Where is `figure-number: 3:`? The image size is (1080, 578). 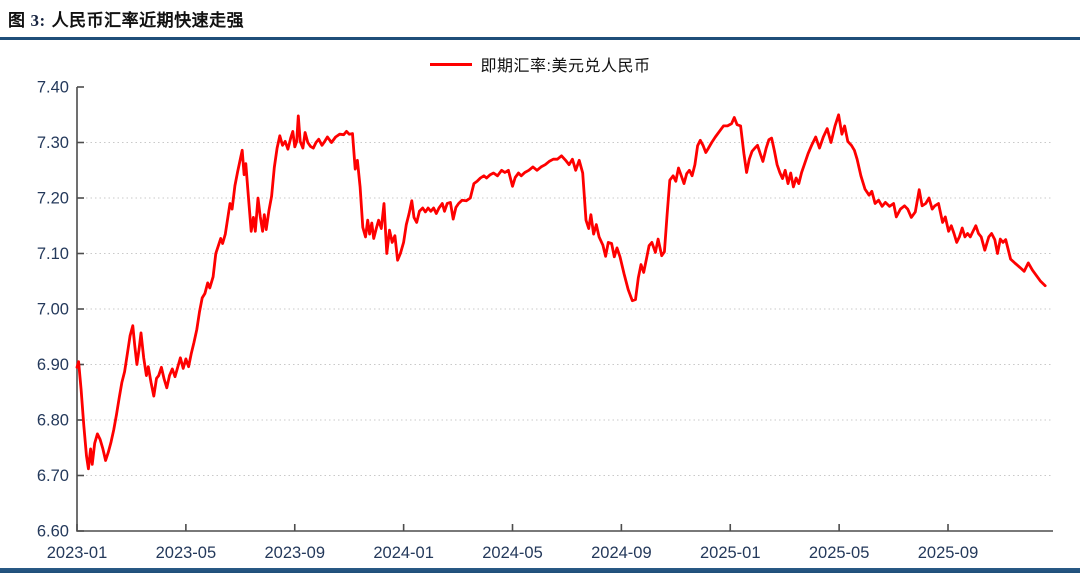
figure-number: 3: is located at coordinates (38, 20).